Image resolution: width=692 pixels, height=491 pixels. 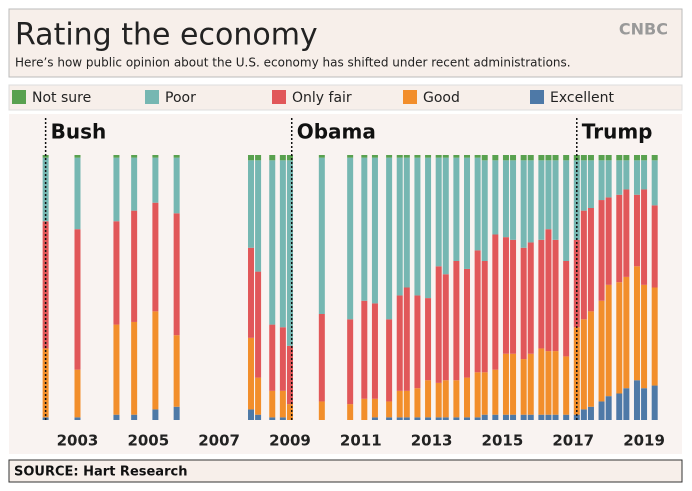 I want to click on era-label: Obama, so click(x=336, y=132).